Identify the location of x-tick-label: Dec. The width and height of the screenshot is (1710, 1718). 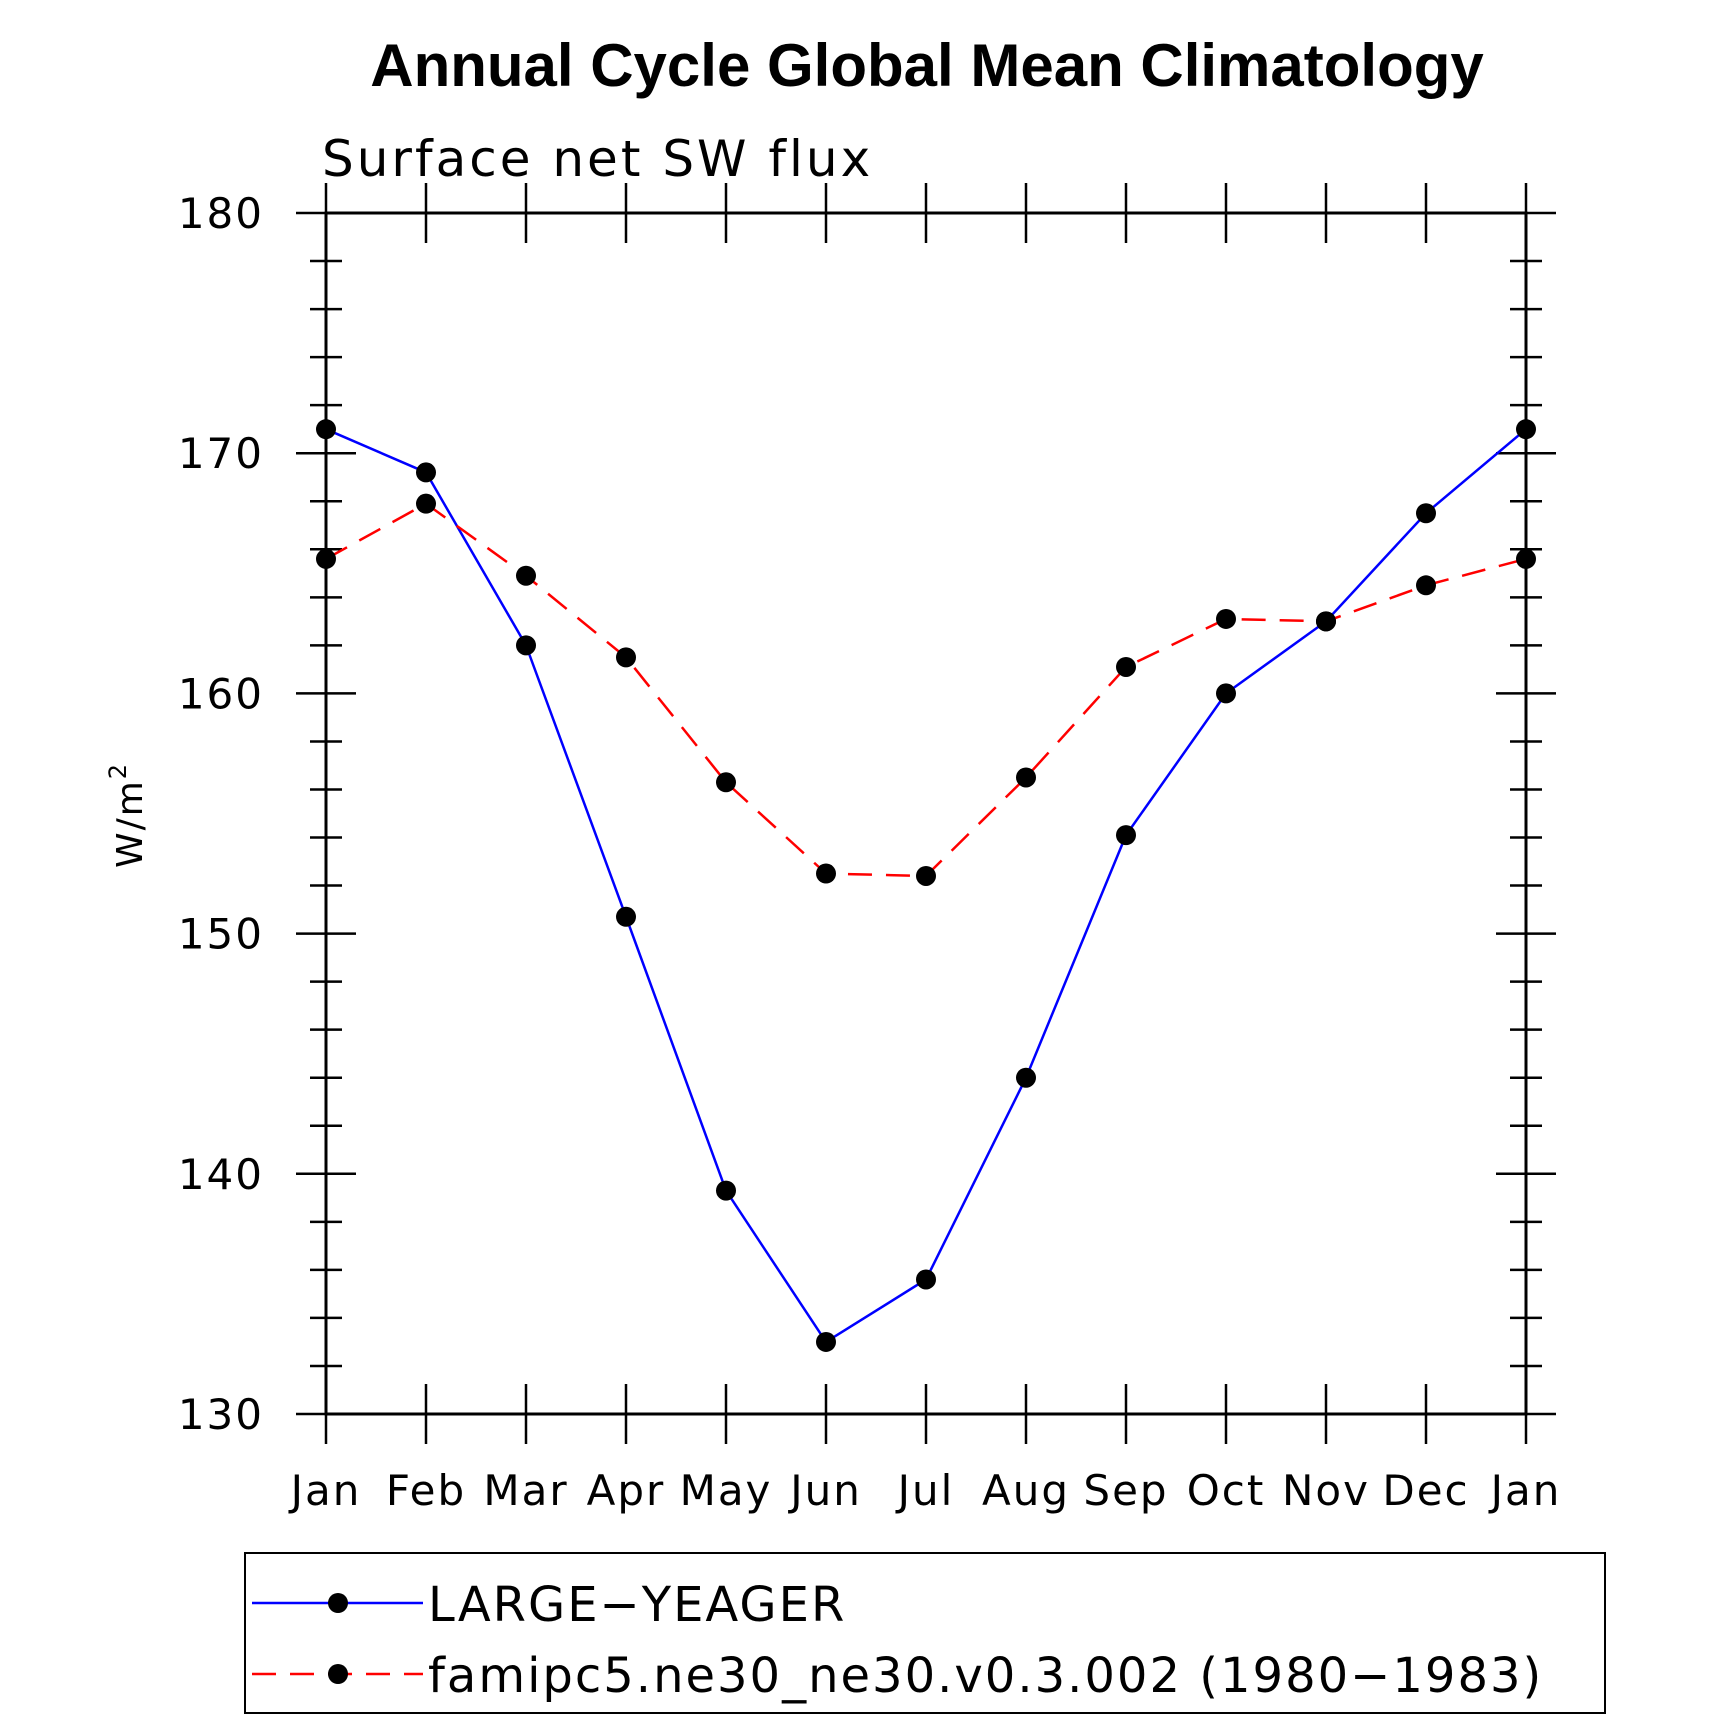
(1425, 1490).